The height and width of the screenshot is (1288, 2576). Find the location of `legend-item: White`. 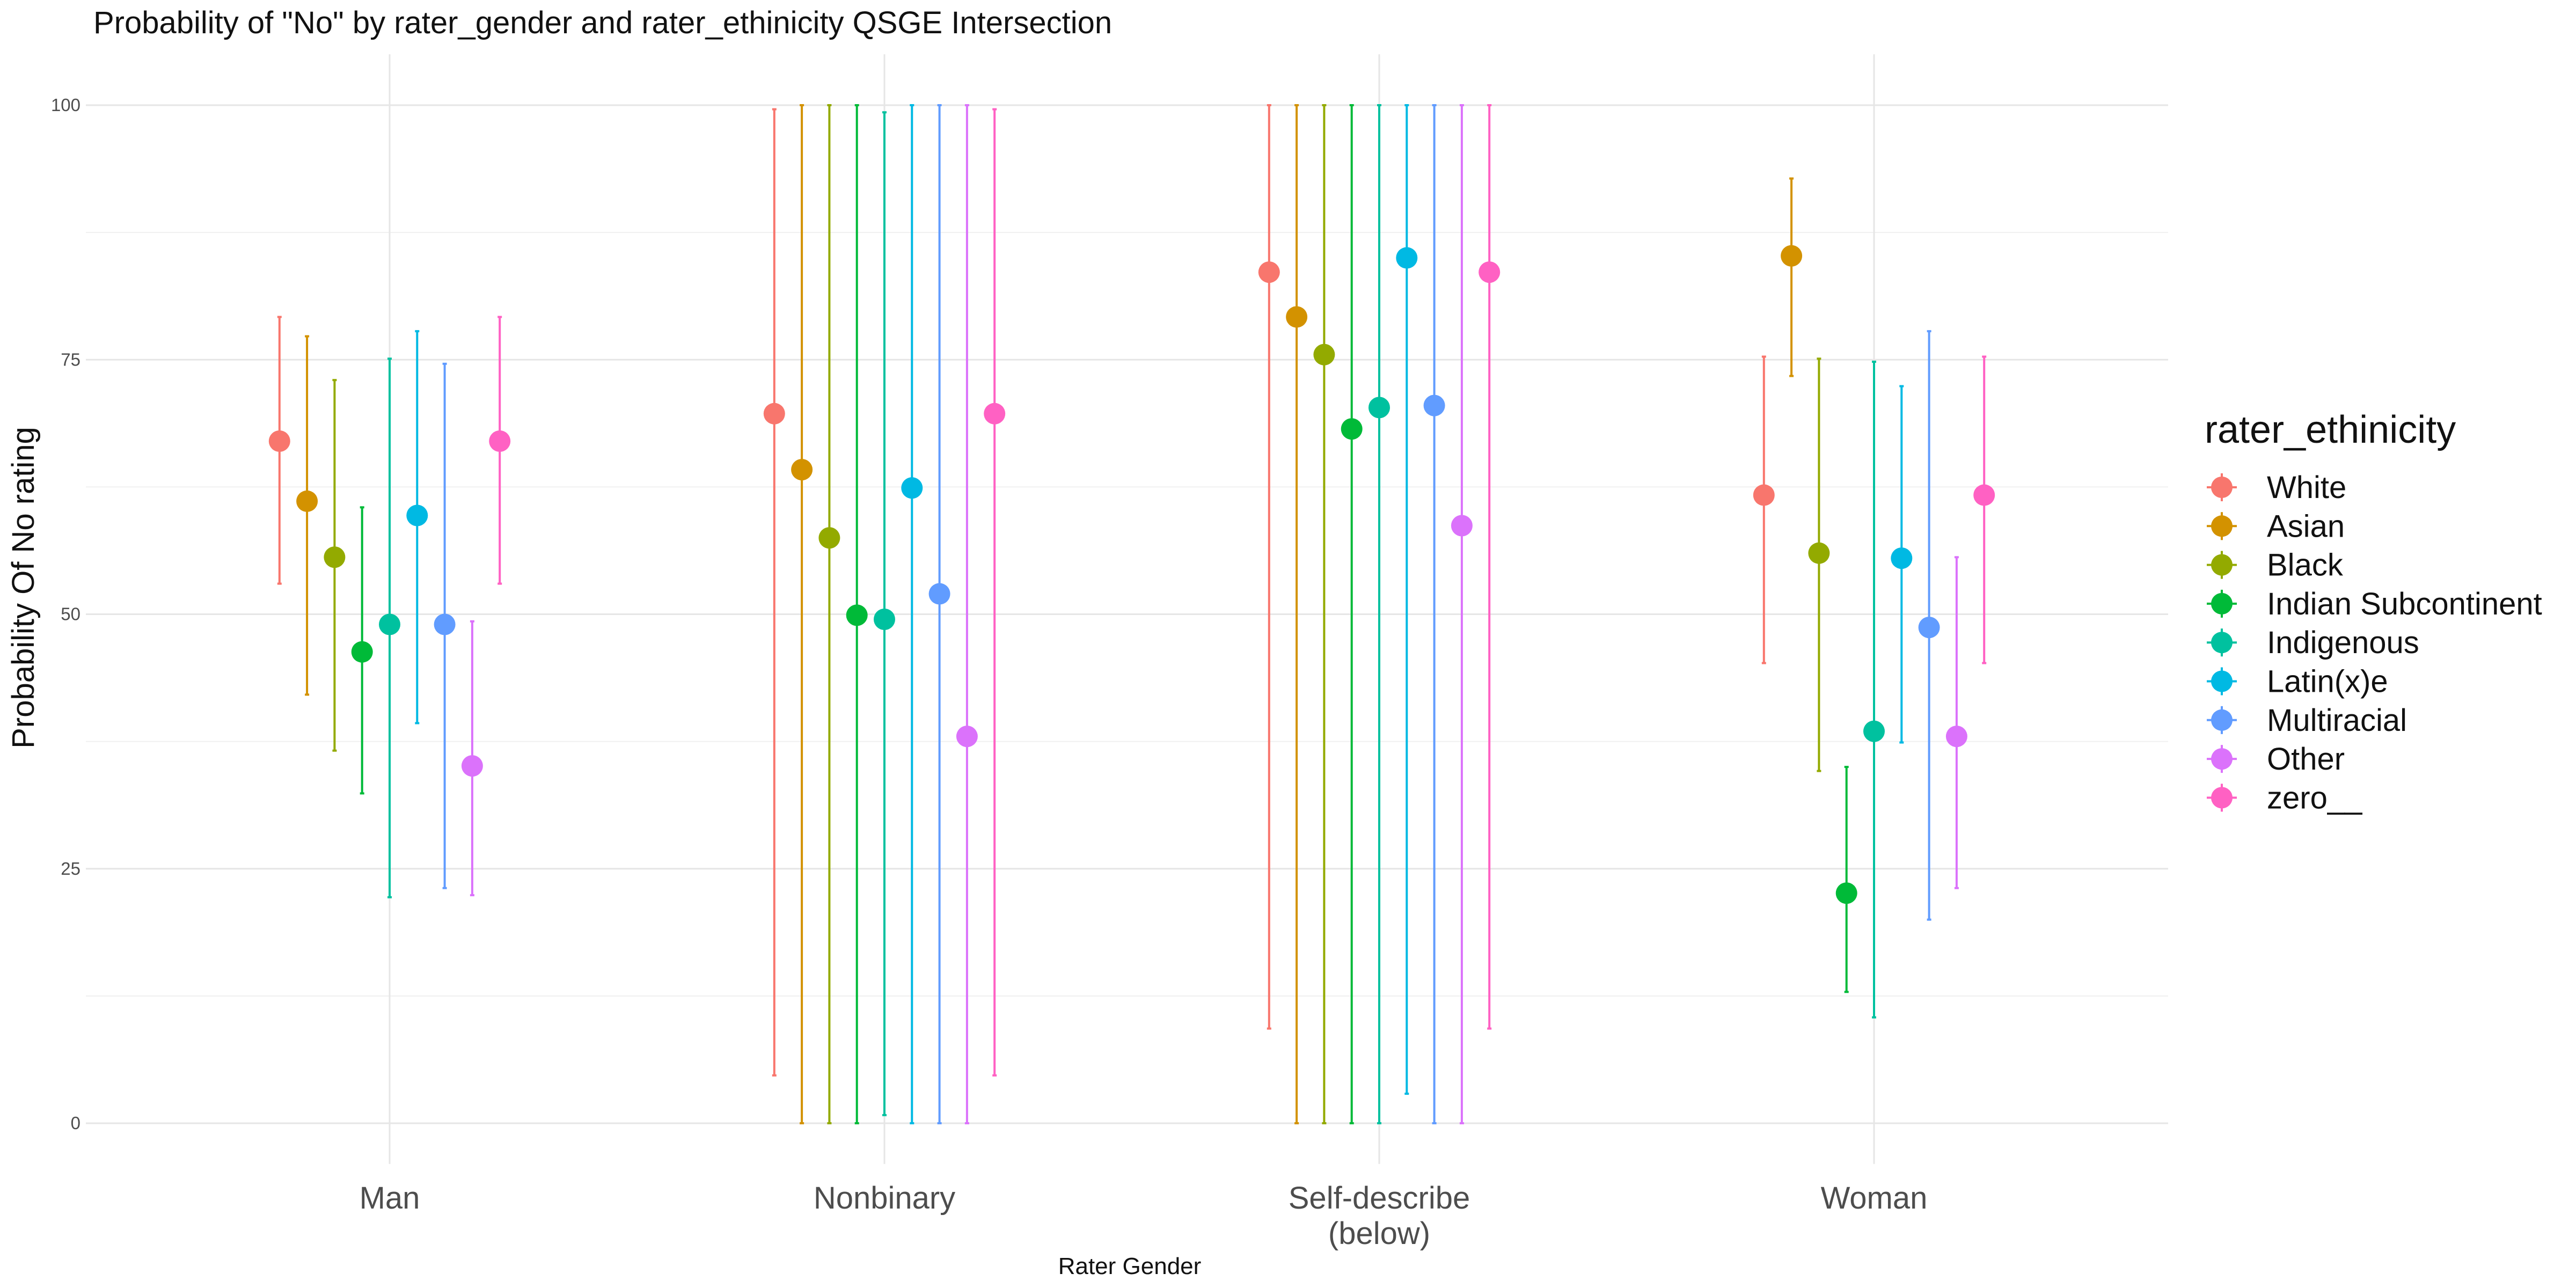

legend-item: White is located at coordinates (2276, 487).